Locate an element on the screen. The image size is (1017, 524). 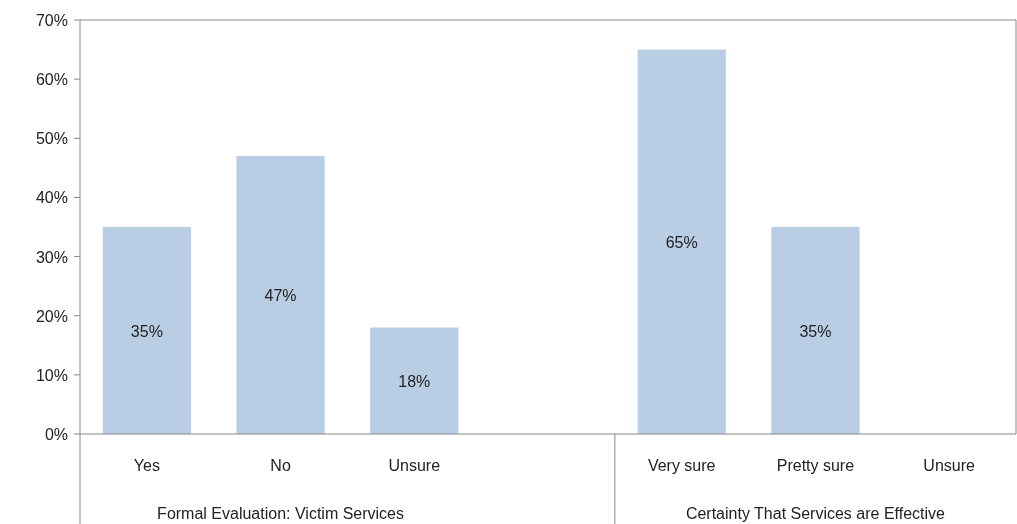
x-tick-label: Very sure is located at coordinates (681, 465).